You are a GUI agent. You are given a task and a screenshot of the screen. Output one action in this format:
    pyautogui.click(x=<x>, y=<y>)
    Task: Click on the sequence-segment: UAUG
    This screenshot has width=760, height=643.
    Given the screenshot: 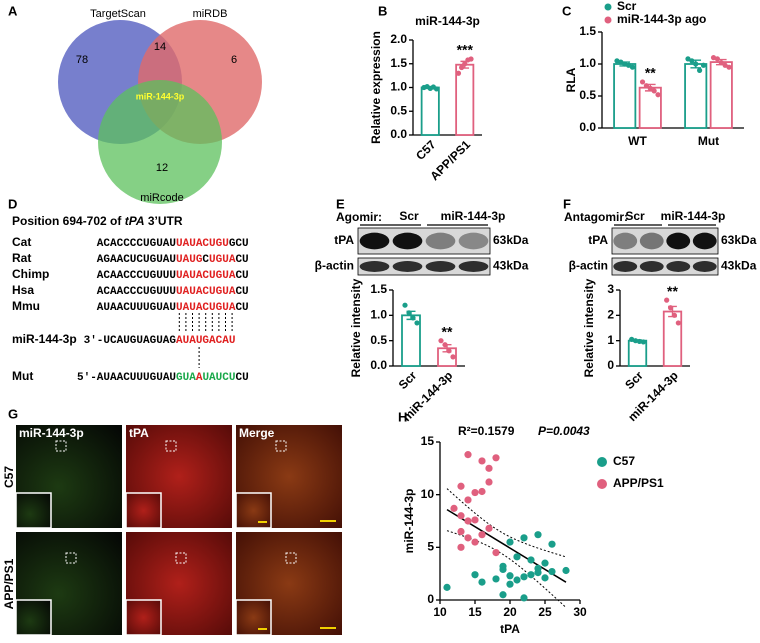 What is the action you would take?
    pyautogui.click(x=189, y=260)
    